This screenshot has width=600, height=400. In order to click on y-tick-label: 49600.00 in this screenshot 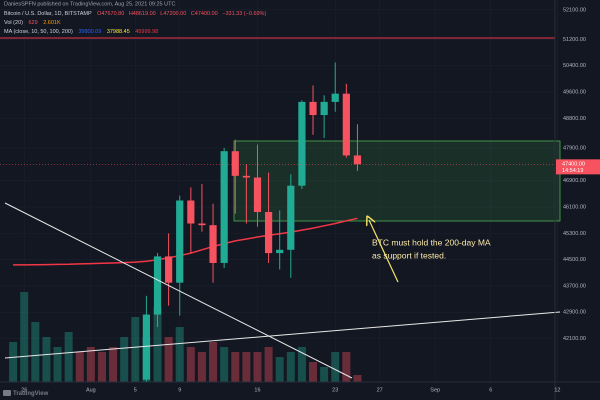, I will do `click(574, 92)`.